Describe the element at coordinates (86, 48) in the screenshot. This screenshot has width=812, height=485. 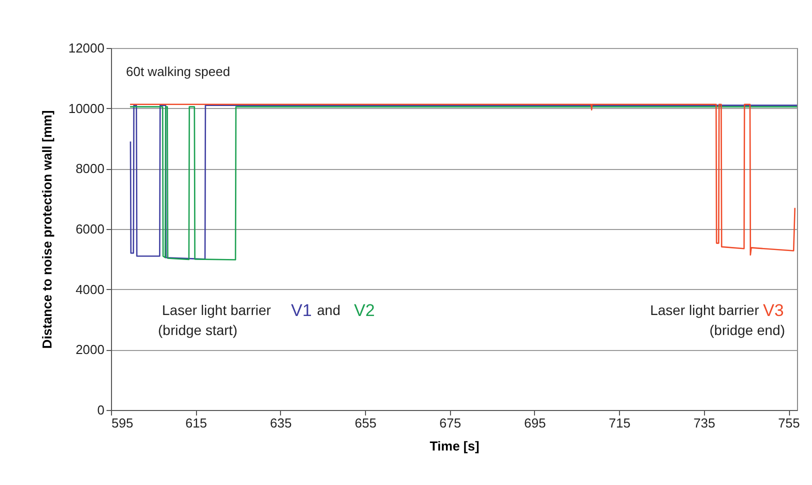
I see `y-tick-label: 12000` at that location.